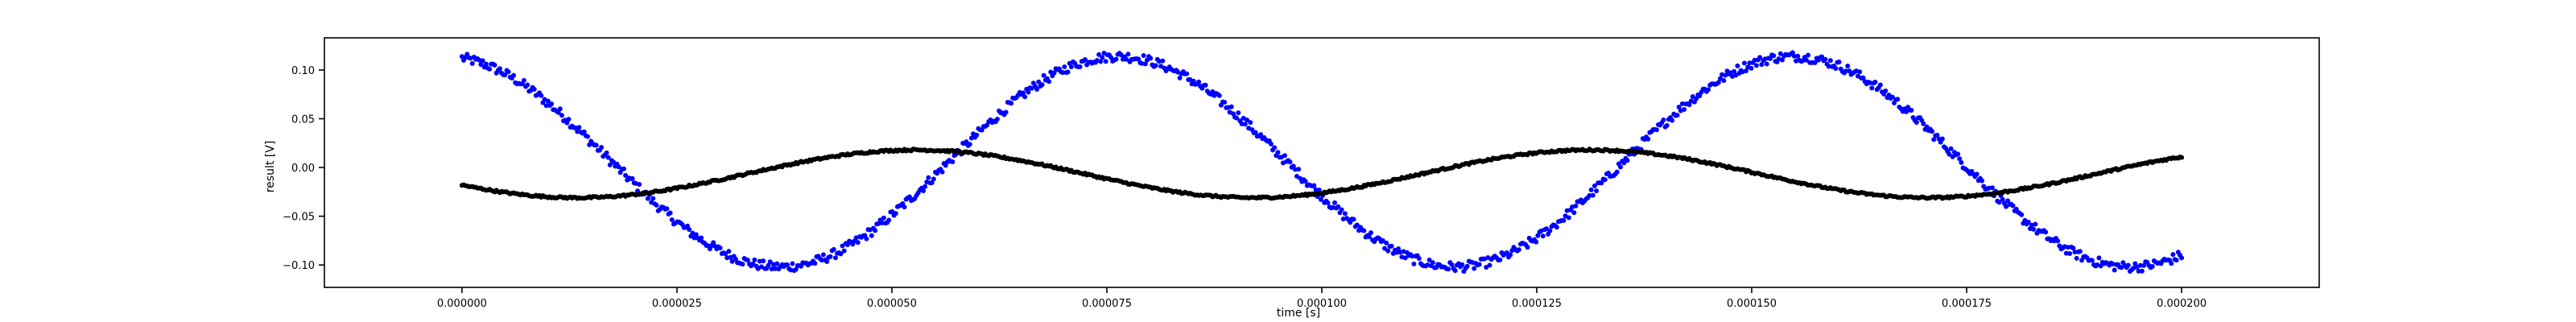 Image resolution: width=2576 pixels, height=322 pixels. What do you see at coordinates (299, 266) in the screenshot?
I see `y-tick-label: −0.10` at bounding box center [299, 266].